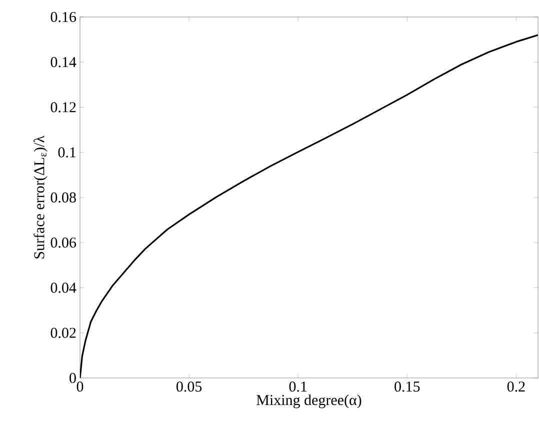 This screenshot has height=431, width=539. Describe the element at coordinates (63, 243) in the screenshot. I see `y-tick-label: 0.06` at that location.